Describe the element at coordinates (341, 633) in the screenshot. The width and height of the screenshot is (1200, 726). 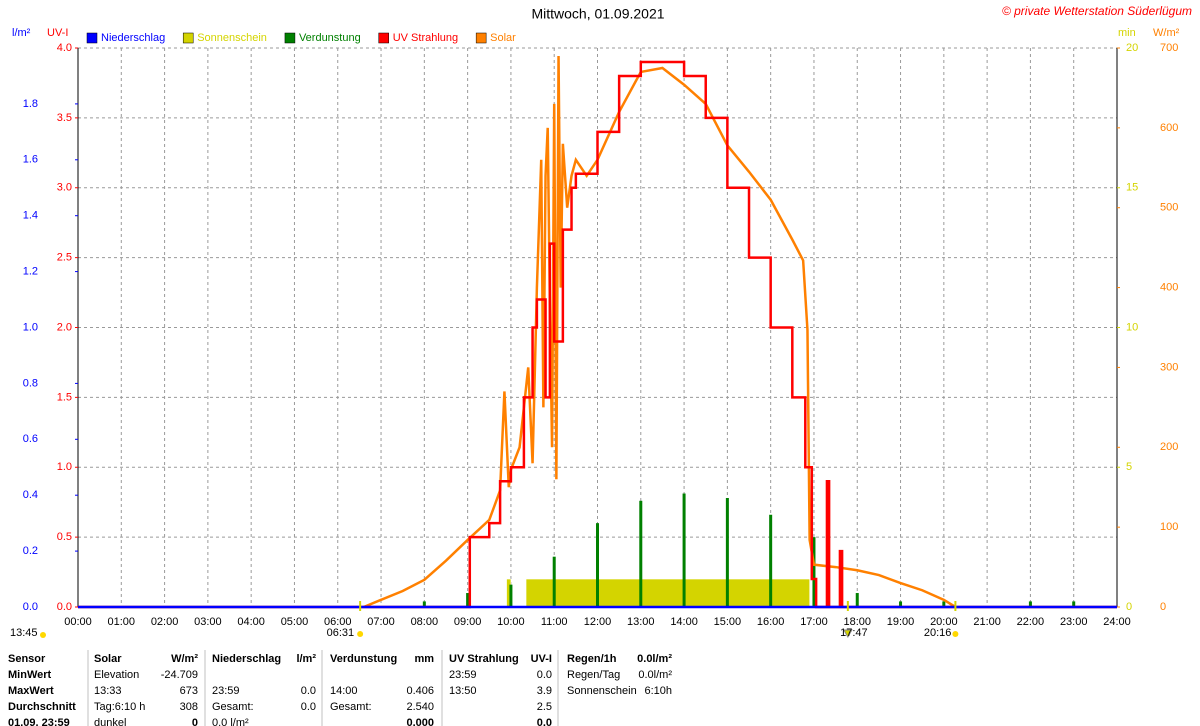
I see `annotation-label: 06:31` at that location.